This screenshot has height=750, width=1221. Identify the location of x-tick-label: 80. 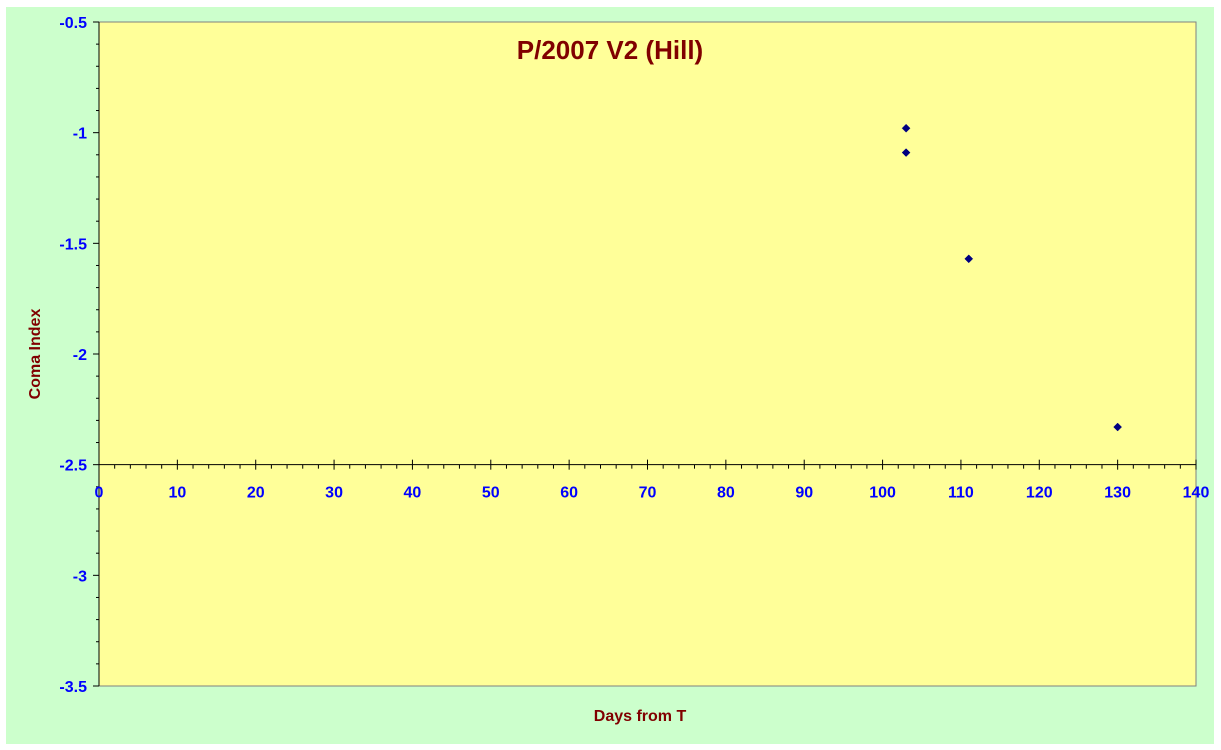
(726, 493).